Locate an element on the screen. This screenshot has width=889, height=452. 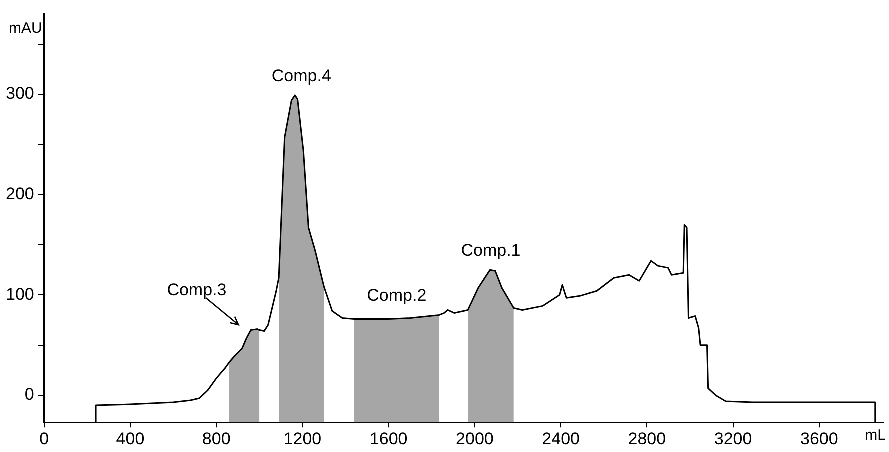
y-tick-label: 100 is located at coordinates (20, 294).